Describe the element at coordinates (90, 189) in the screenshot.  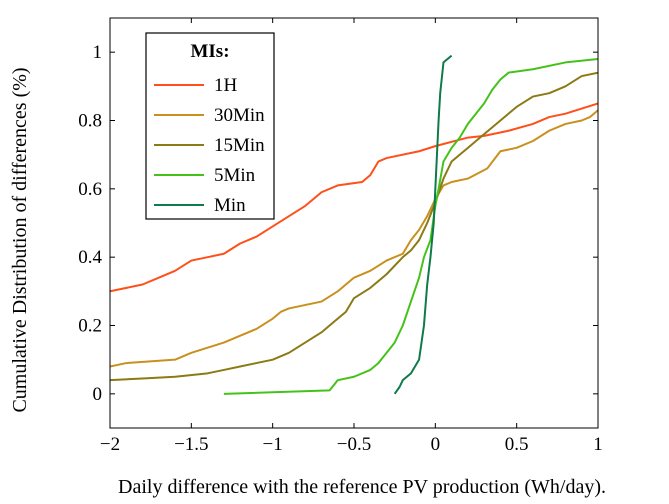
I see `y-tick-label: 0.6` at that location.